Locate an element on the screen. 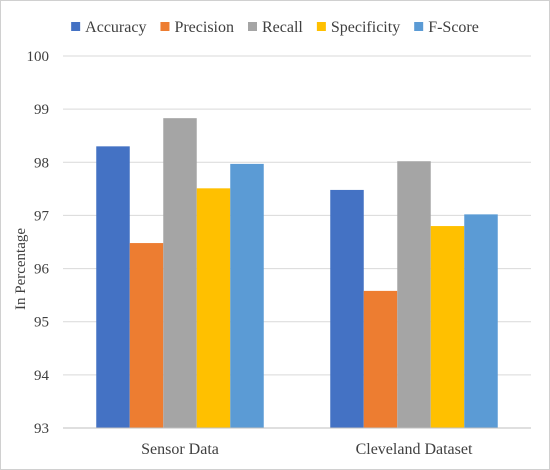 The width and height of the screenshot is (550, 470). x-category-label: Sensor Data is located at coordinates (180, 449).